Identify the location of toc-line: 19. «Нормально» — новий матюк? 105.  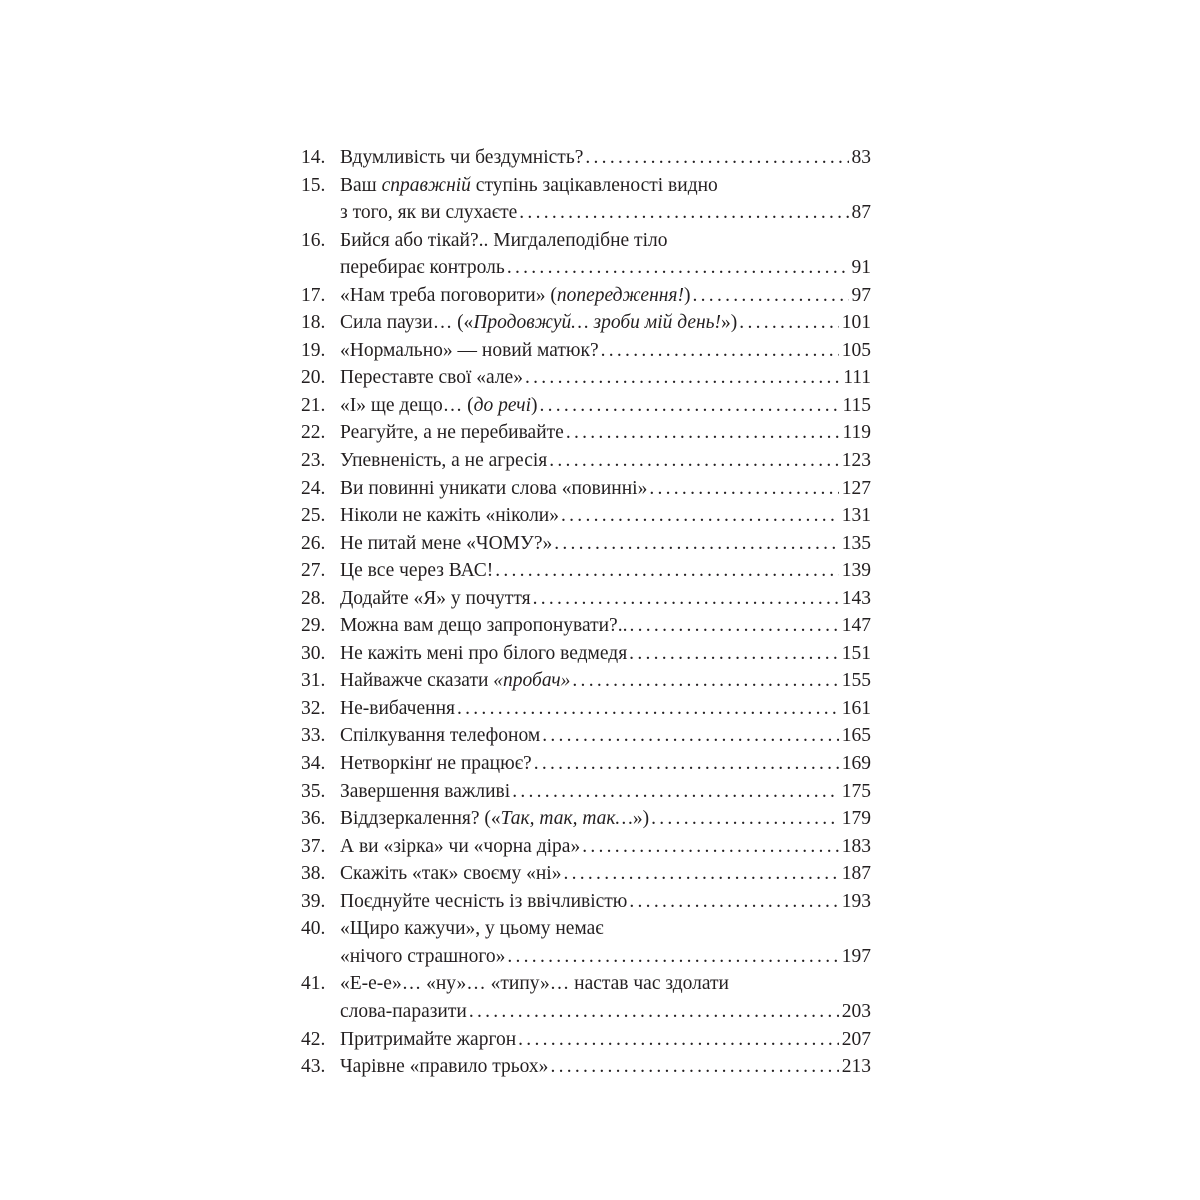
(586, 351).